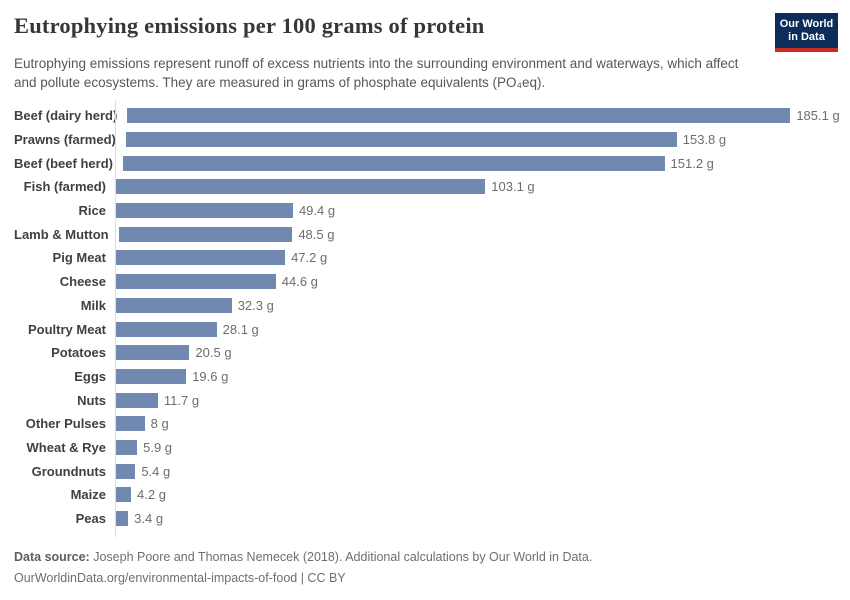  I want to click on category-label: Maize, so click(88, 495).